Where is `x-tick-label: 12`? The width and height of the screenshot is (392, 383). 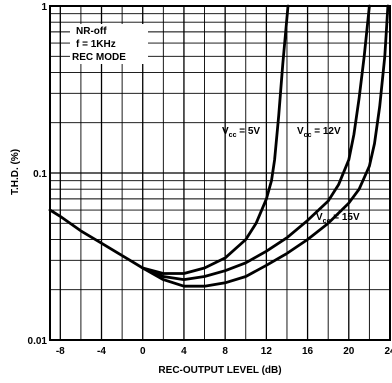 x-tick-label: 12 is located at coordinates (267, 351).